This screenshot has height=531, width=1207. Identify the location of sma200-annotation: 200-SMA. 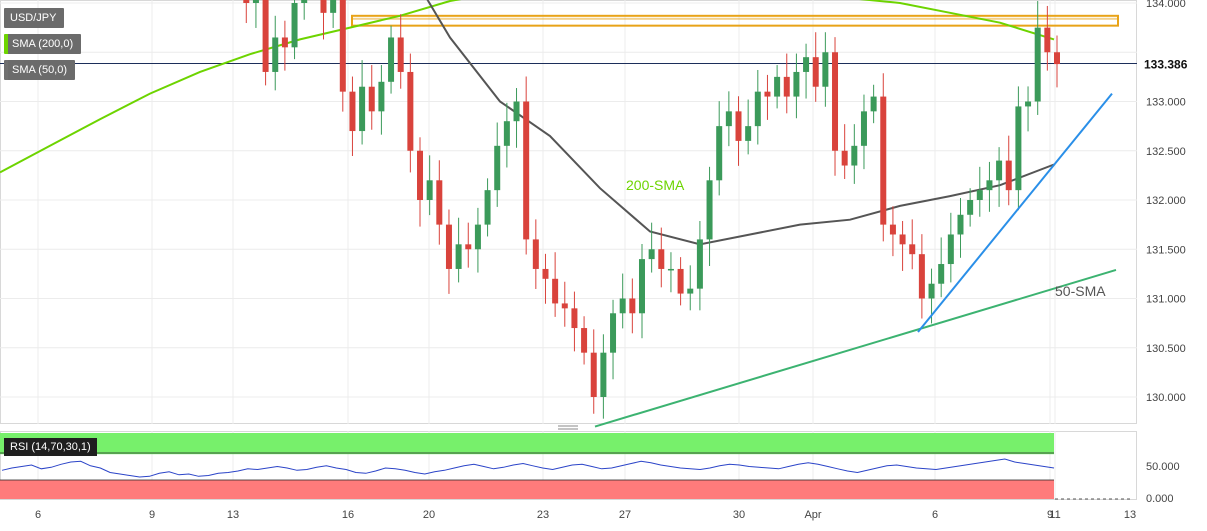
(655, 185).